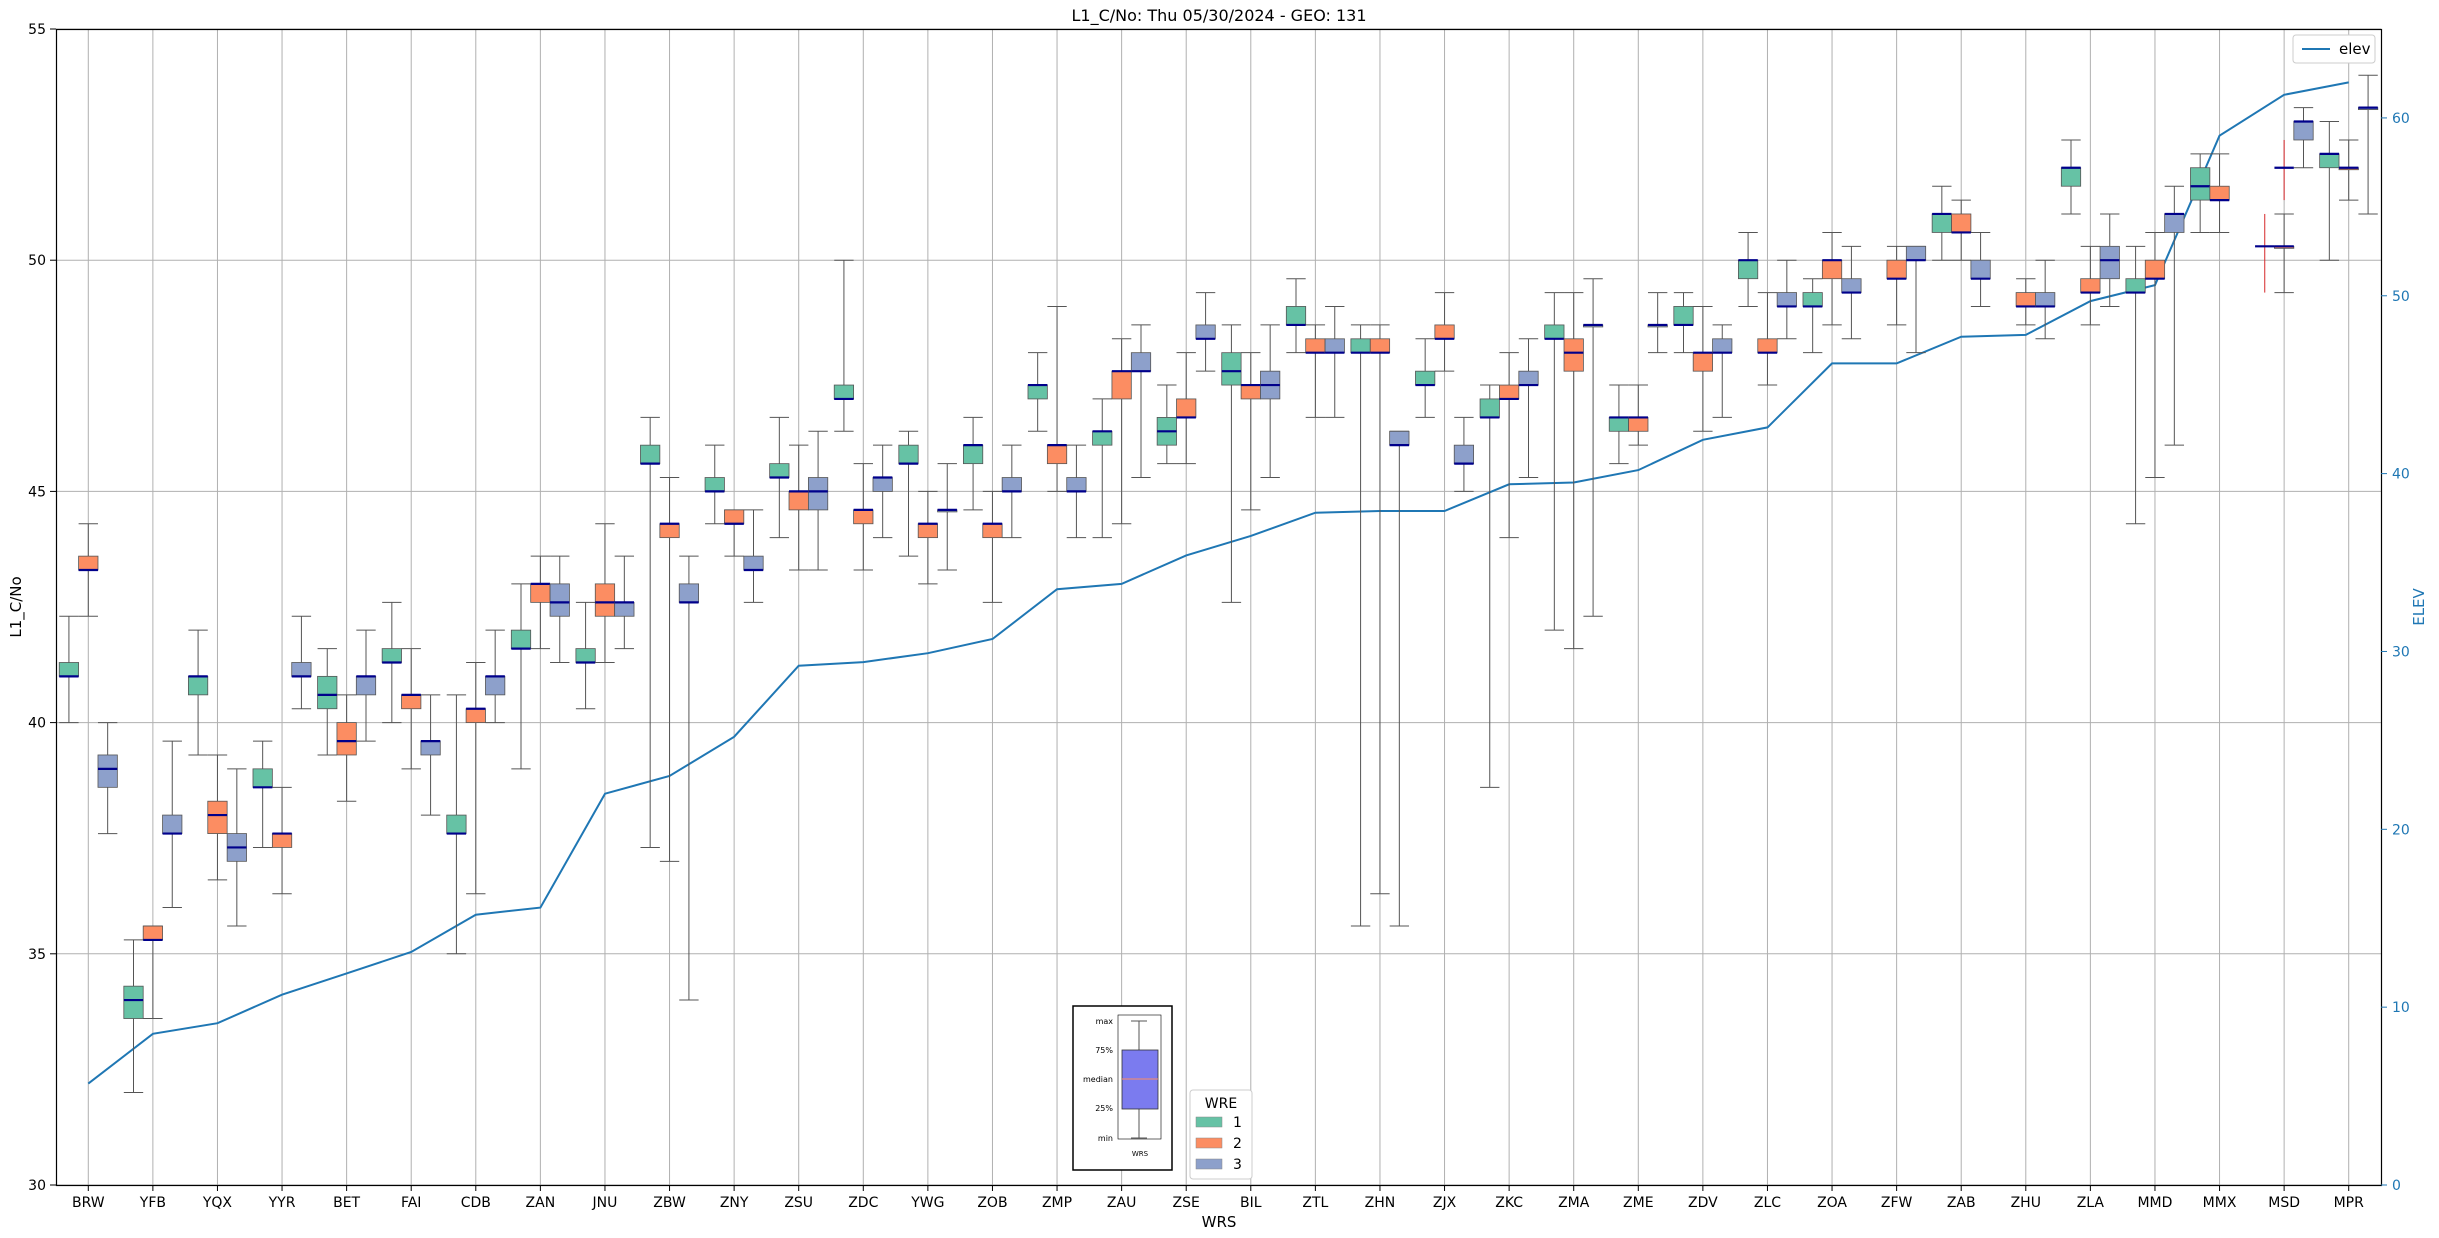 The height and width of the screenshot is (1238, 2439). What do you see at coordinates (1786, 299) in the screenshot?
I see `box-wre3-ZLC` at bounding box center [1786, 299].